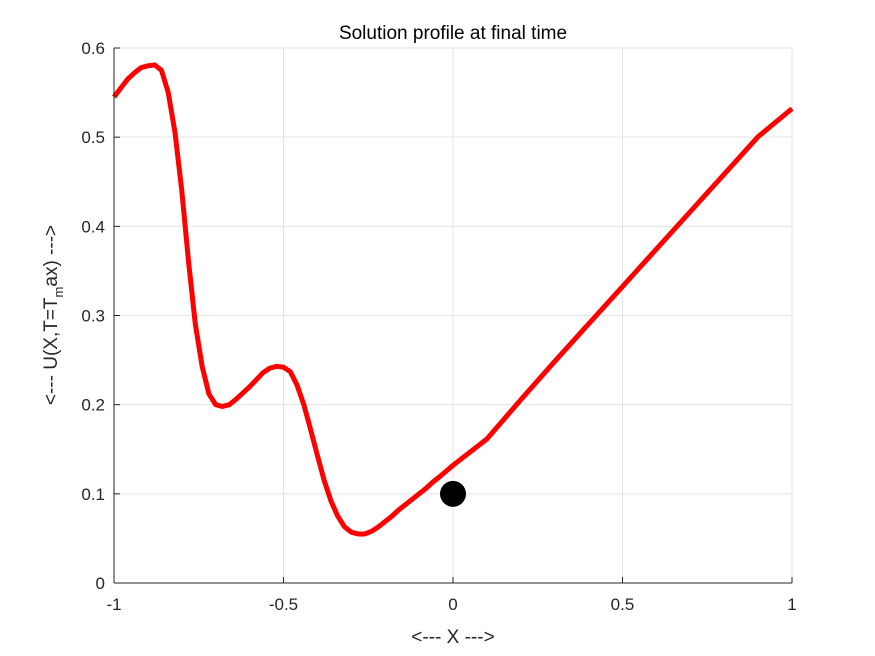 Image resolution: width=875 pixels, height=656 pixels. What do you see at coordinates (623, 604) in the screenshot?
I see `x-tick-label: 0.5` at bounding box center [623, 604].